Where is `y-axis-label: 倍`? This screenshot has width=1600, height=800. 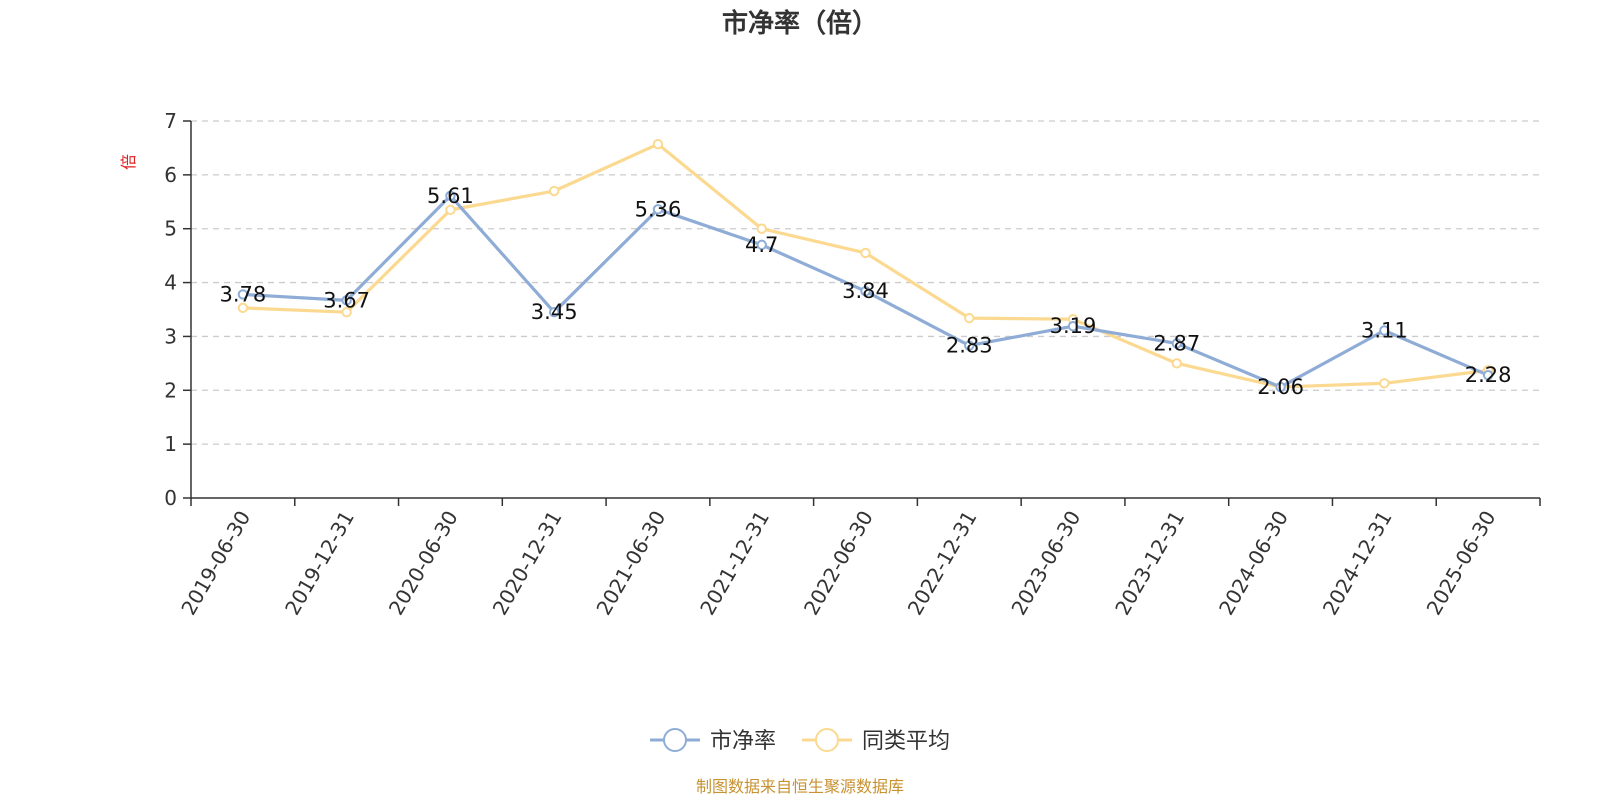 y-axis-label: 倍 is located at coordinates (128, 162).